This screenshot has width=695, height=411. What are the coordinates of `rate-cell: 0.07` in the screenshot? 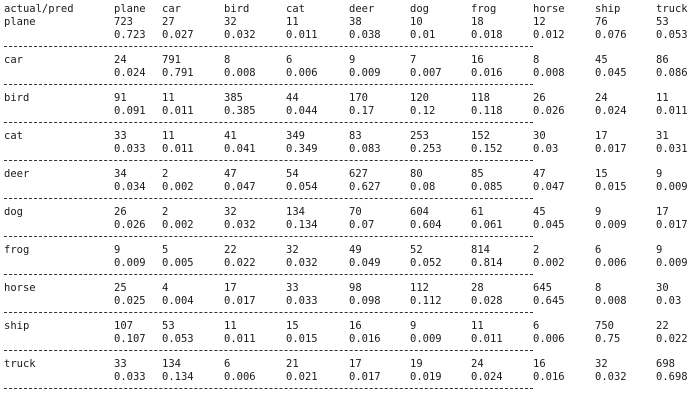 It's located at (362, 225).